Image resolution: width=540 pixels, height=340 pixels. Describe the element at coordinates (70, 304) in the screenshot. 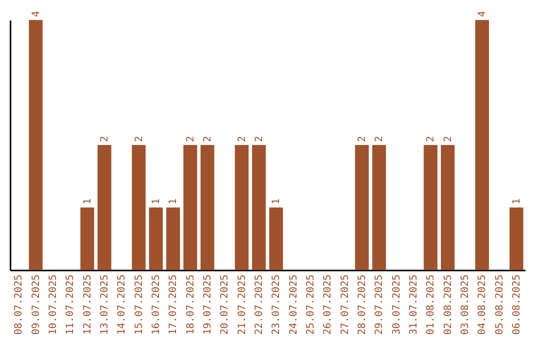

I see `x-tick-label: 11.07.2025` at that location.